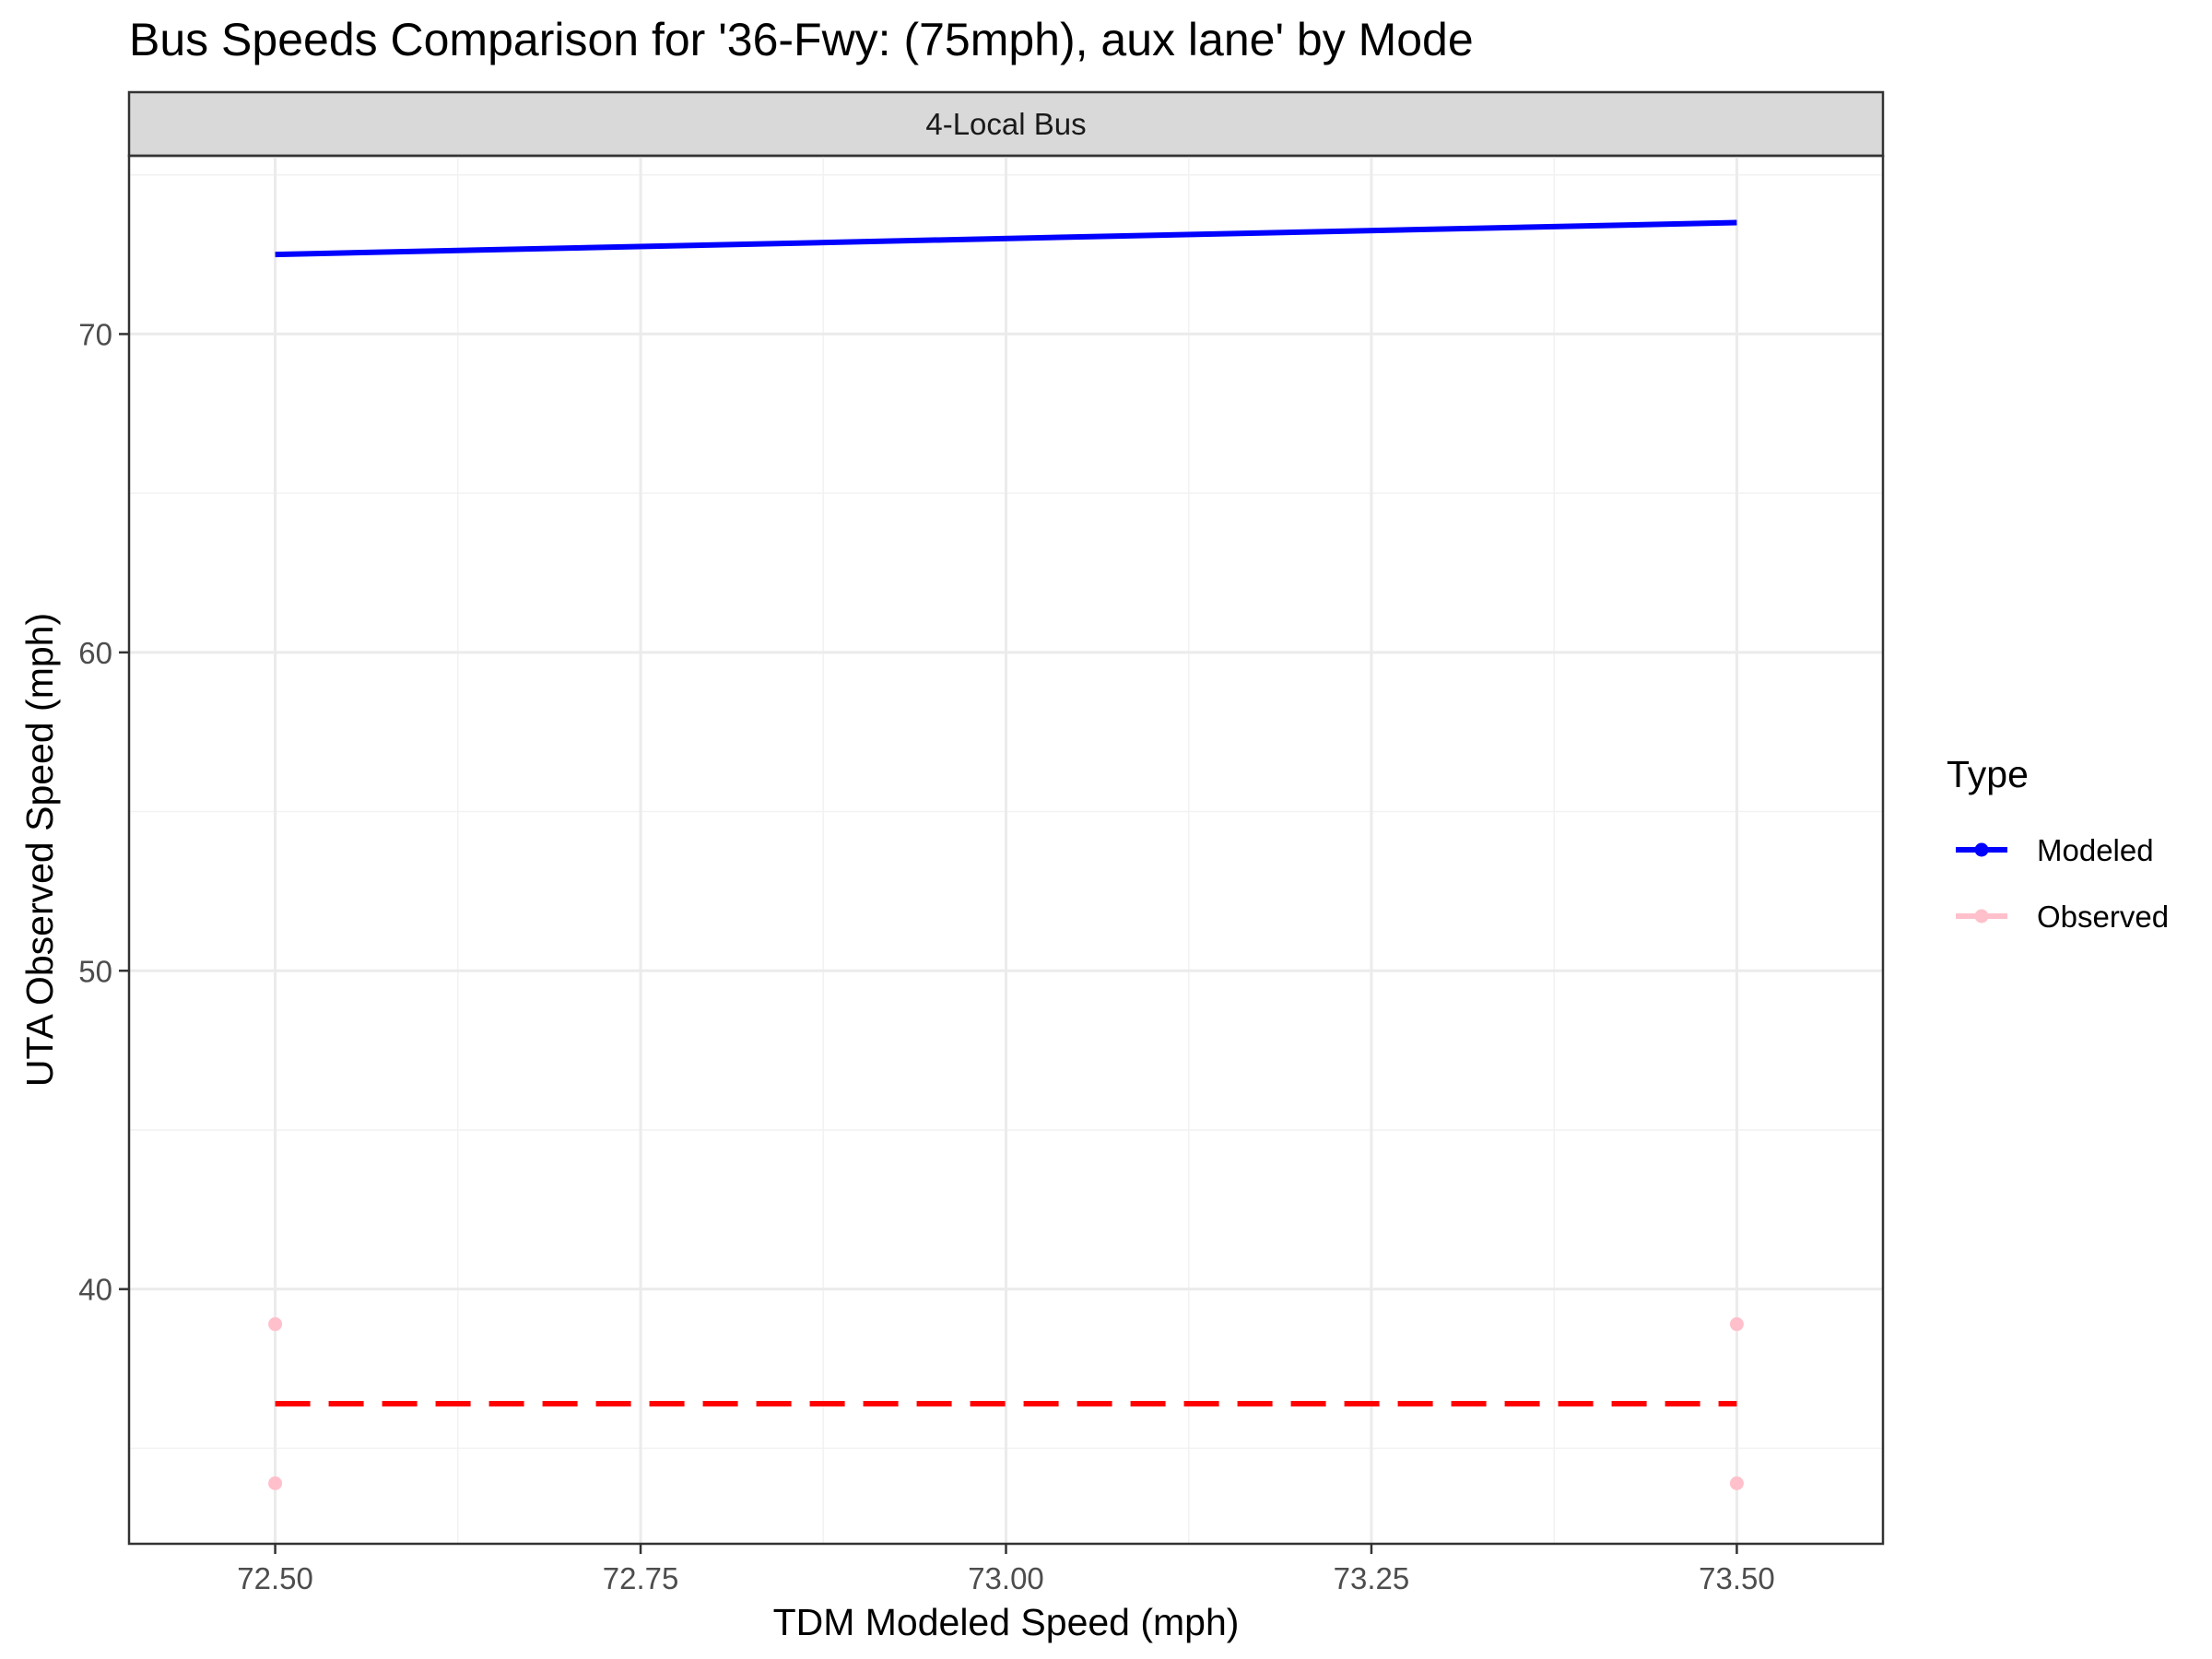  Describe the element at coordinates (2103, 917) in the screenshot. I see `legend-label-observed: Observed` at that location.